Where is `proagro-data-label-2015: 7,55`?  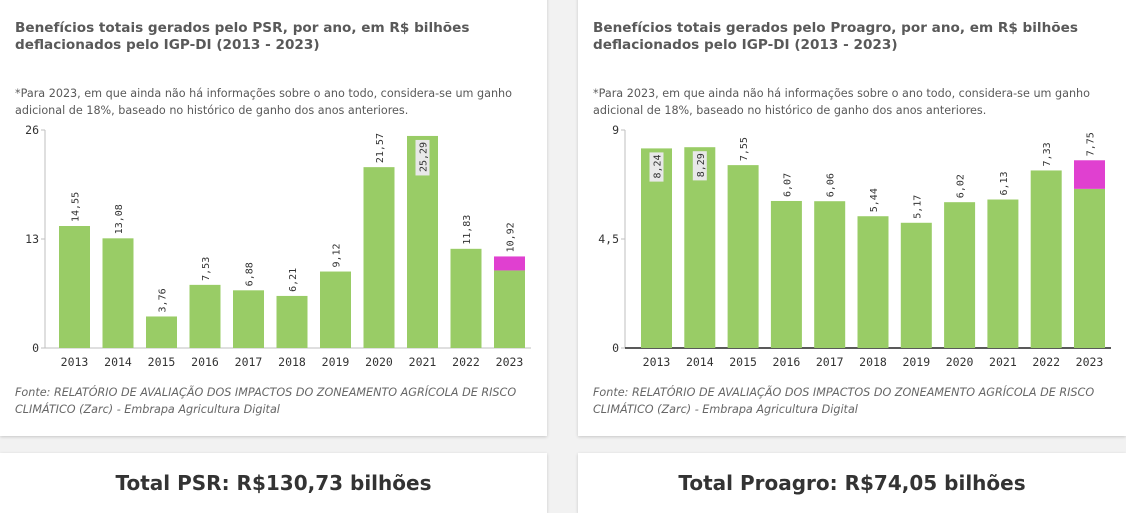
proagro-data-label-2015: 7,55 is located at coordinates (744, 149).